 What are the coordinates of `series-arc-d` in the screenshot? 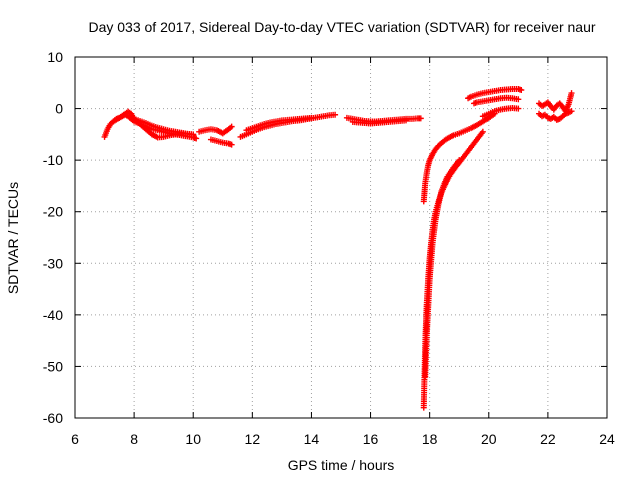 It's located at (215, 130).